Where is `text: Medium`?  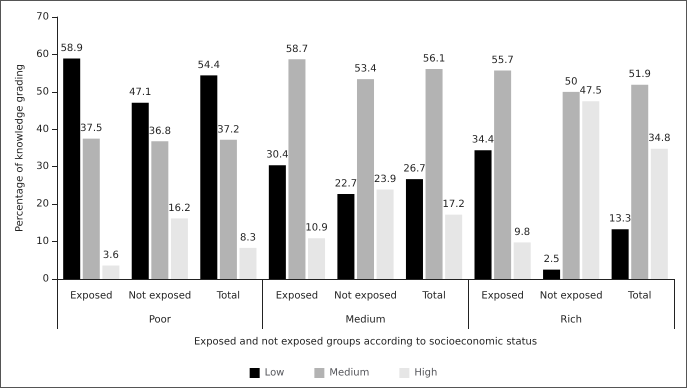
text: Medium is located at coordinates (366, 320).